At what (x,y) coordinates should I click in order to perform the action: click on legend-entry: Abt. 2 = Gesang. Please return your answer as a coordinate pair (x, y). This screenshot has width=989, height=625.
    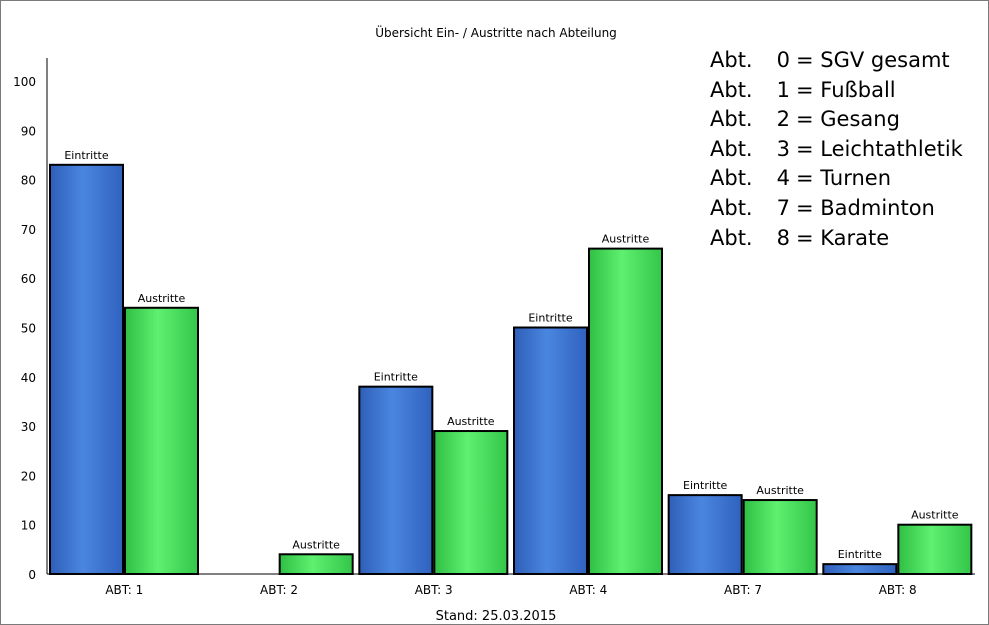
    Looking at the image, I should click on (836, 120).